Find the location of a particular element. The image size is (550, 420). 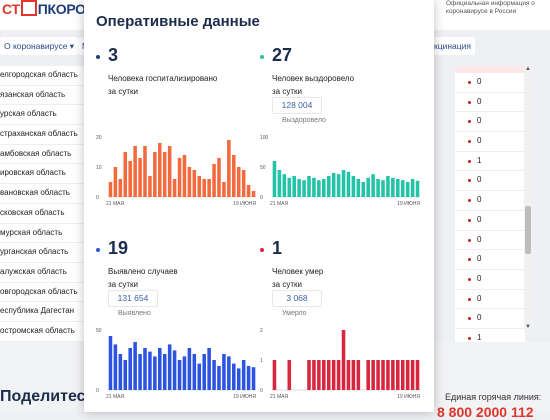

region-row: страханская область is located at coordinates (42, 135).